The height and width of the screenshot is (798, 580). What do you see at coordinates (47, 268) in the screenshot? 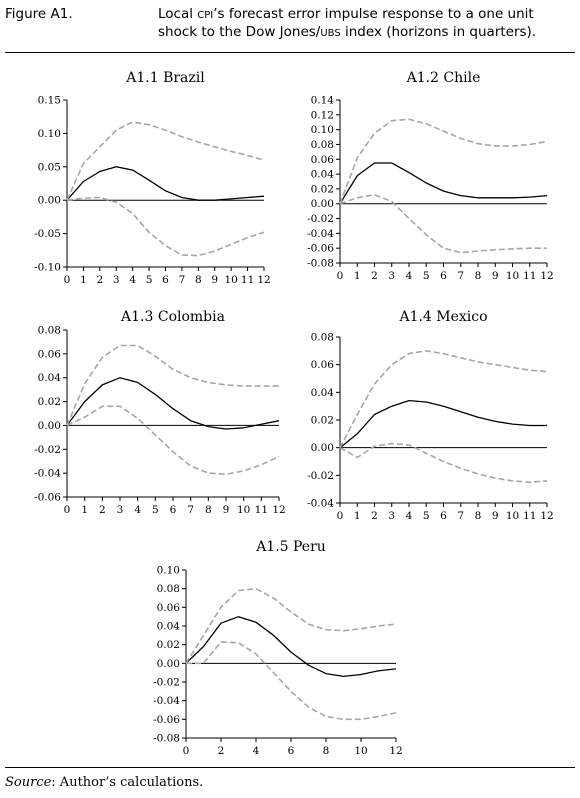
I see `y-tick-label: -0.10` at bounding box center [47, 268].